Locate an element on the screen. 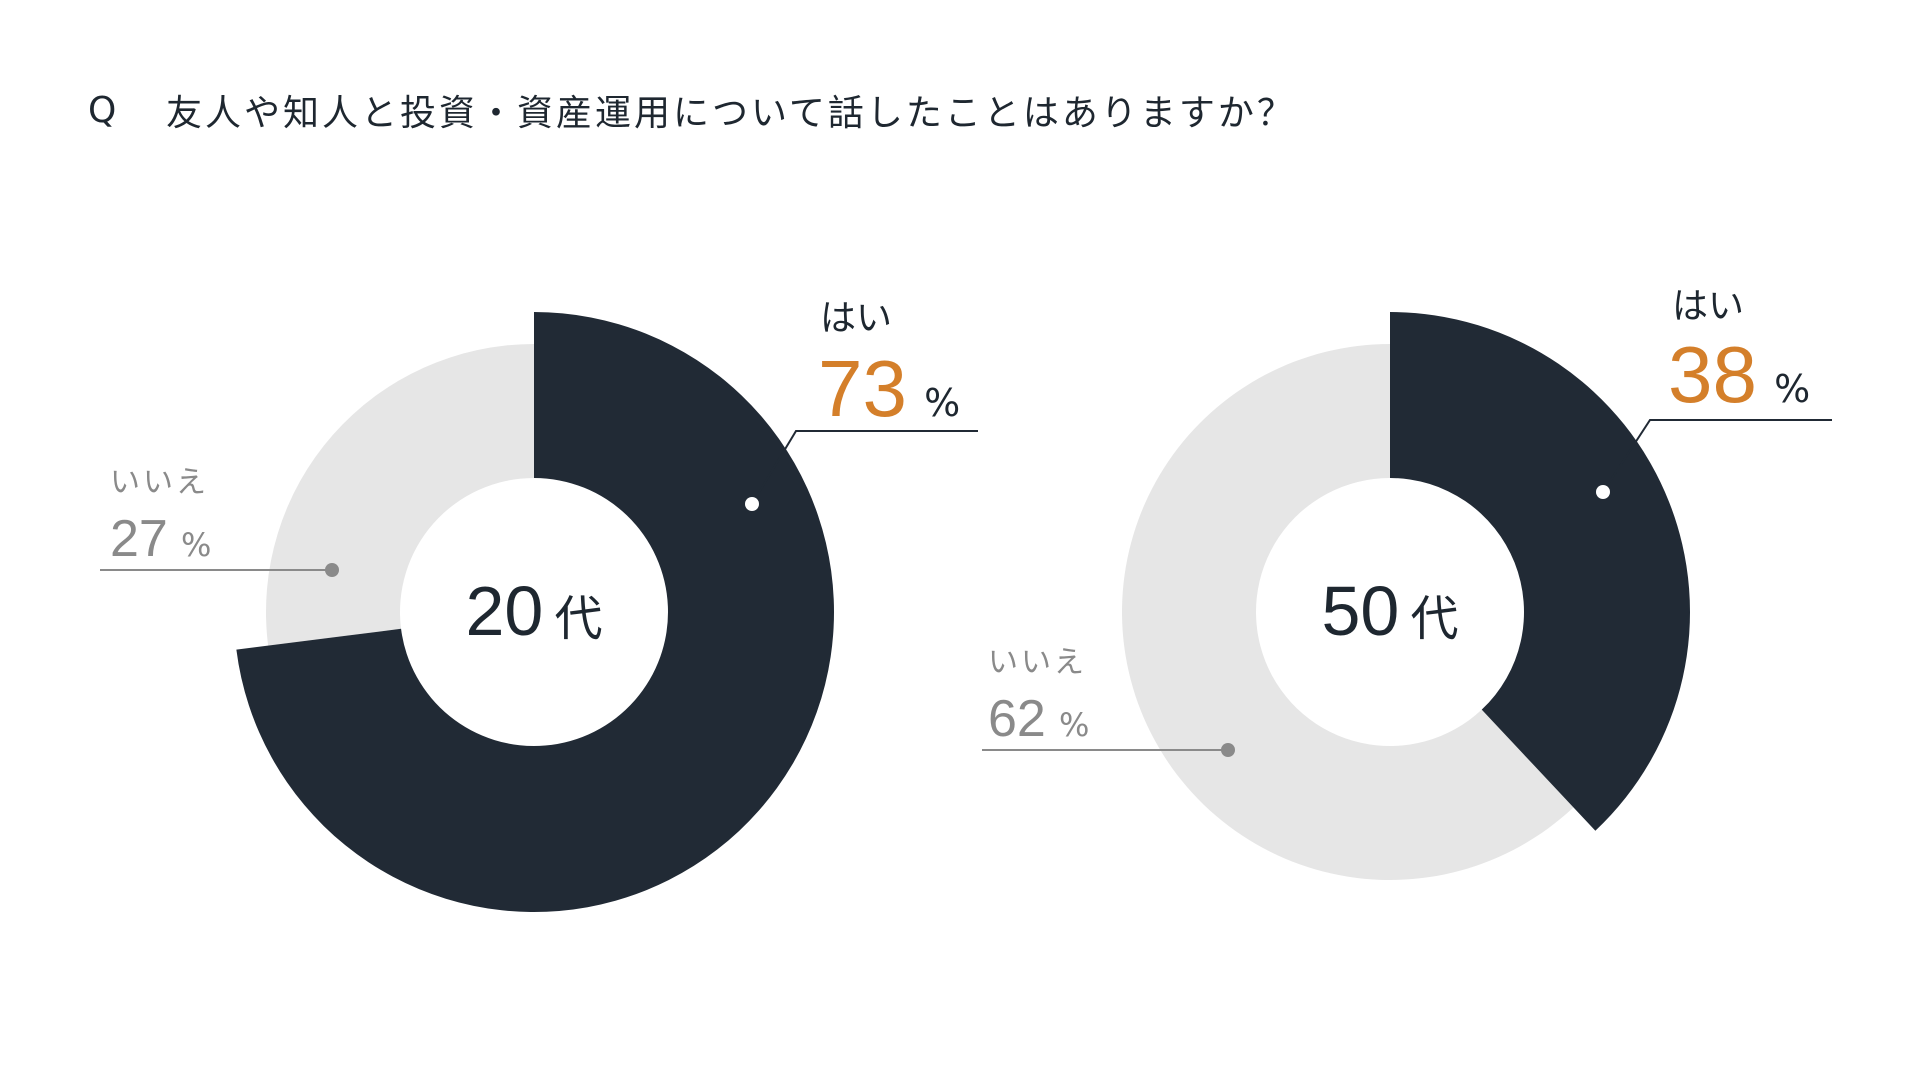  center-number-50s: 50 is located at coordinates (1361, 611).